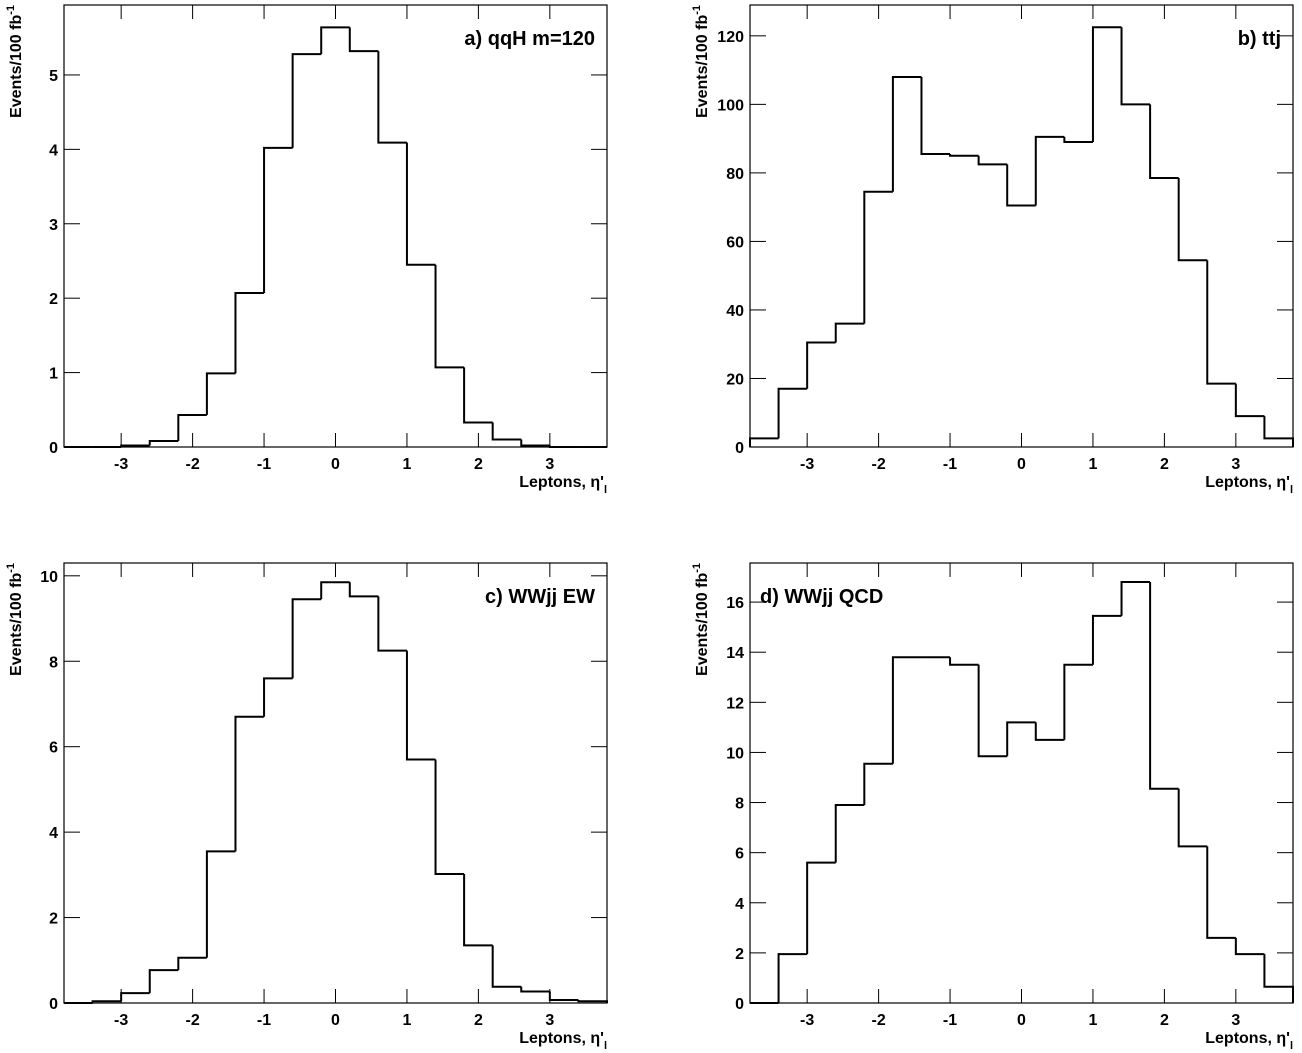 This screenshot has height=1053, width=1302. I want to click on y-tick-label: 3, so click(53, 225).